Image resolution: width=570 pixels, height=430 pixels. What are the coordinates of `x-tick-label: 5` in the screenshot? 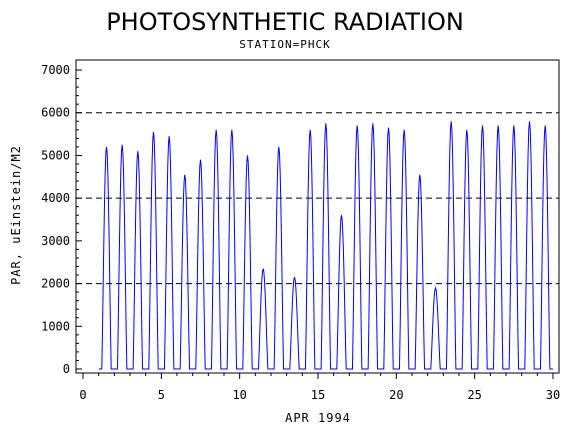 It's located at (161, 395).